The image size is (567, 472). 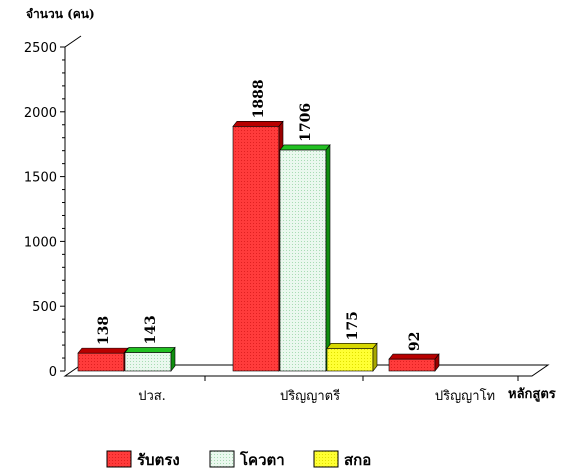 I want to click on data-label: 92, so click(x=415, y=341).